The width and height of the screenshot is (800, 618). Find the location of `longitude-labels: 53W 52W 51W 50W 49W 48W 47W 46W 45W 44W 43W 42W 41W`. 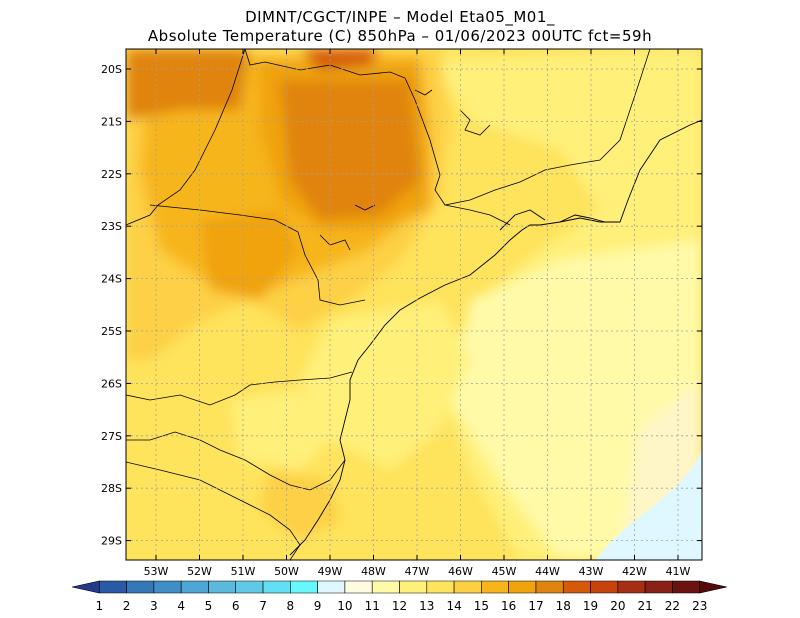

longitude-labels: 53W 52W 51W 50W 49W 48W 47W 46W 45W 44W 43W 42W 41W is located at coordinates (417, 571).